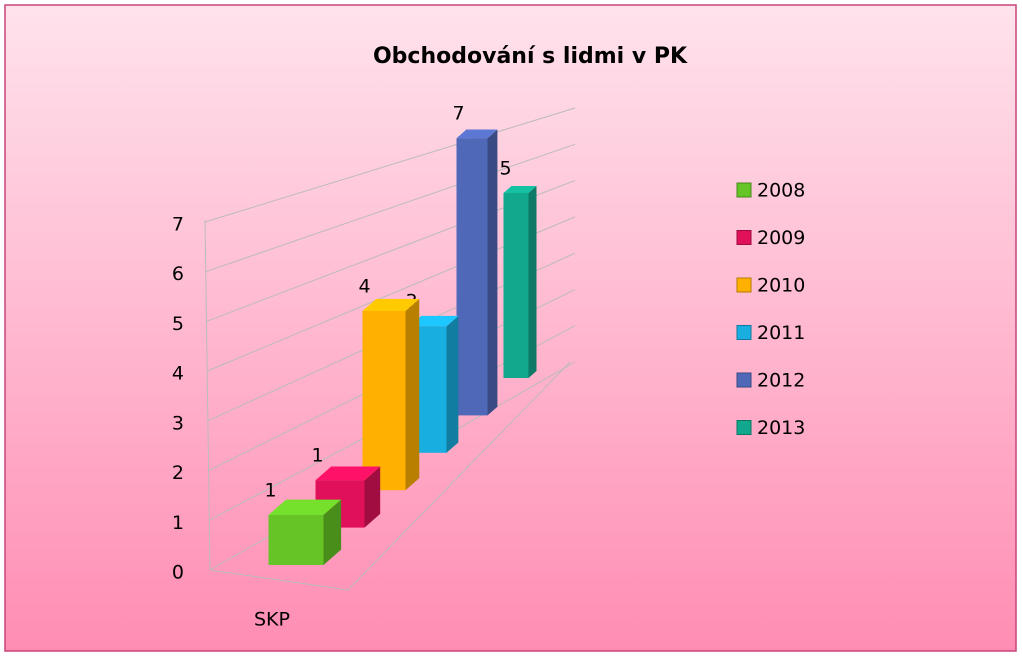  Describe the element at coordinates (178, 473) in the screenshot. I see `y-tick-label: 2` at that location.